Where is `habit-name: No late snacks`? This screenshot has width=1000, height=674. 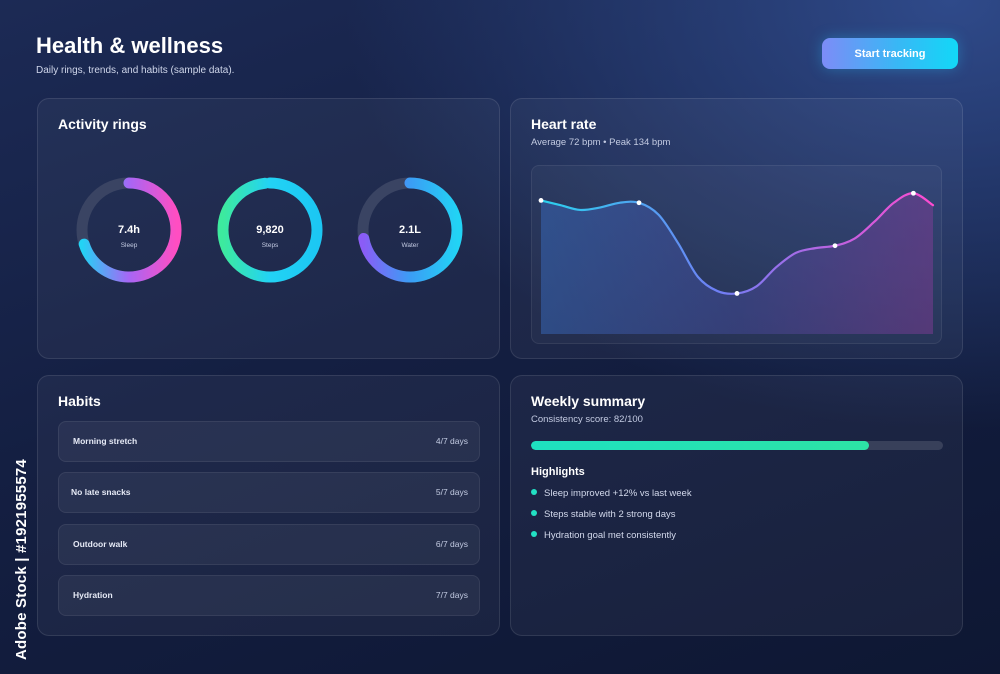
habit-name: No late snacks is located at coordinates (101, 492).